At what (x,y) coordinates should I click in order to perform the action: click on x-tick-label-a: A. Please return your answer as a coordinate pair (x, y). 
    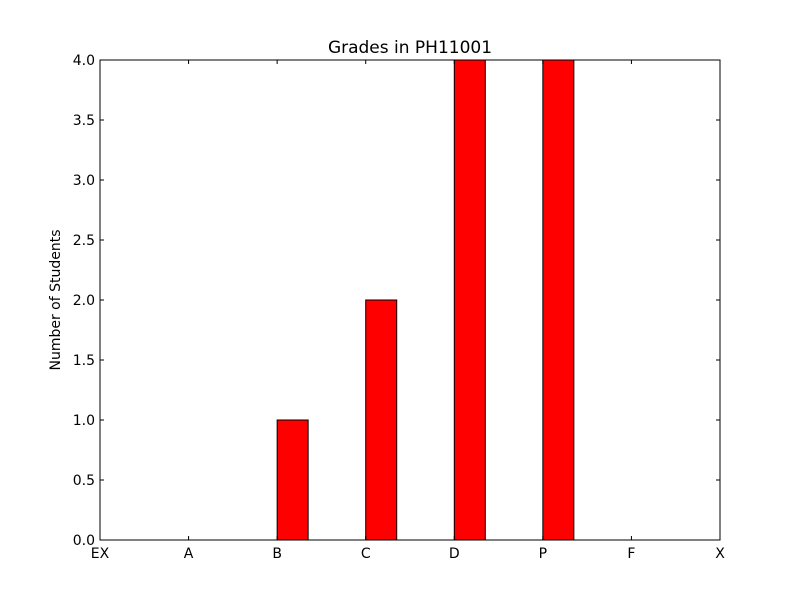
    Looking at the image, I should click on (189, 554).